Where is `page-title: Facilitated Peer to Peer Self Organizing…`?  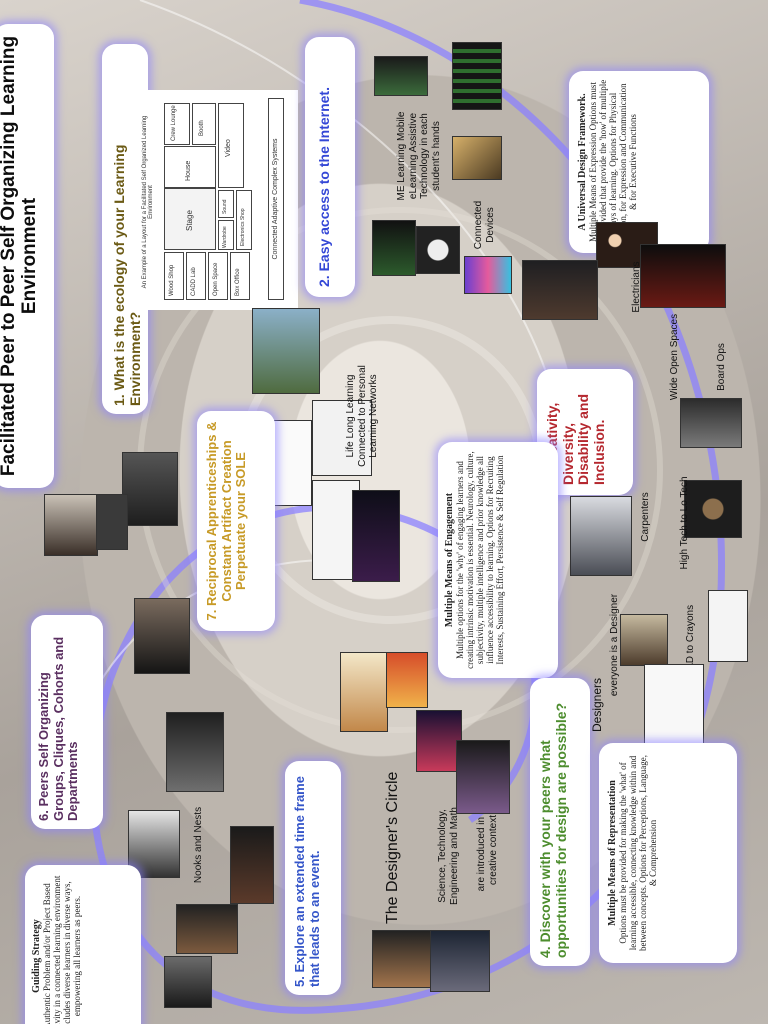
page-title: Facilitated Peer to Peer Self Organizing… is located at coordinates (20, 256).